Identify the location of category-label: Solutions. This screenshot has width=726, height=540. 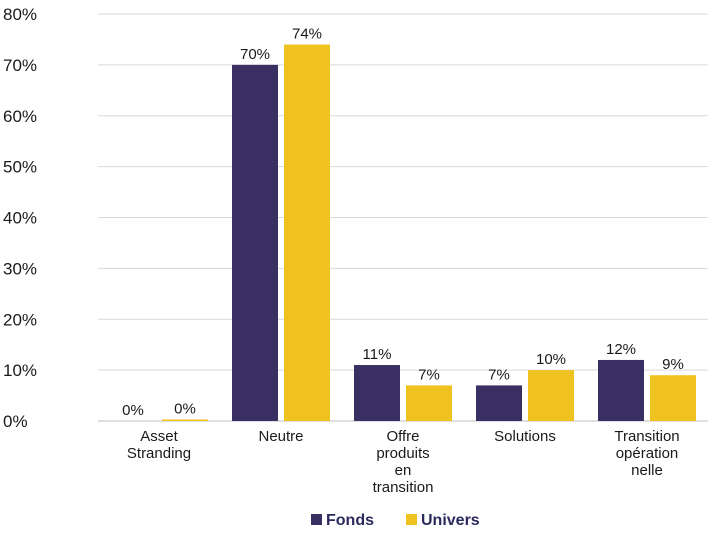
(525, 436).